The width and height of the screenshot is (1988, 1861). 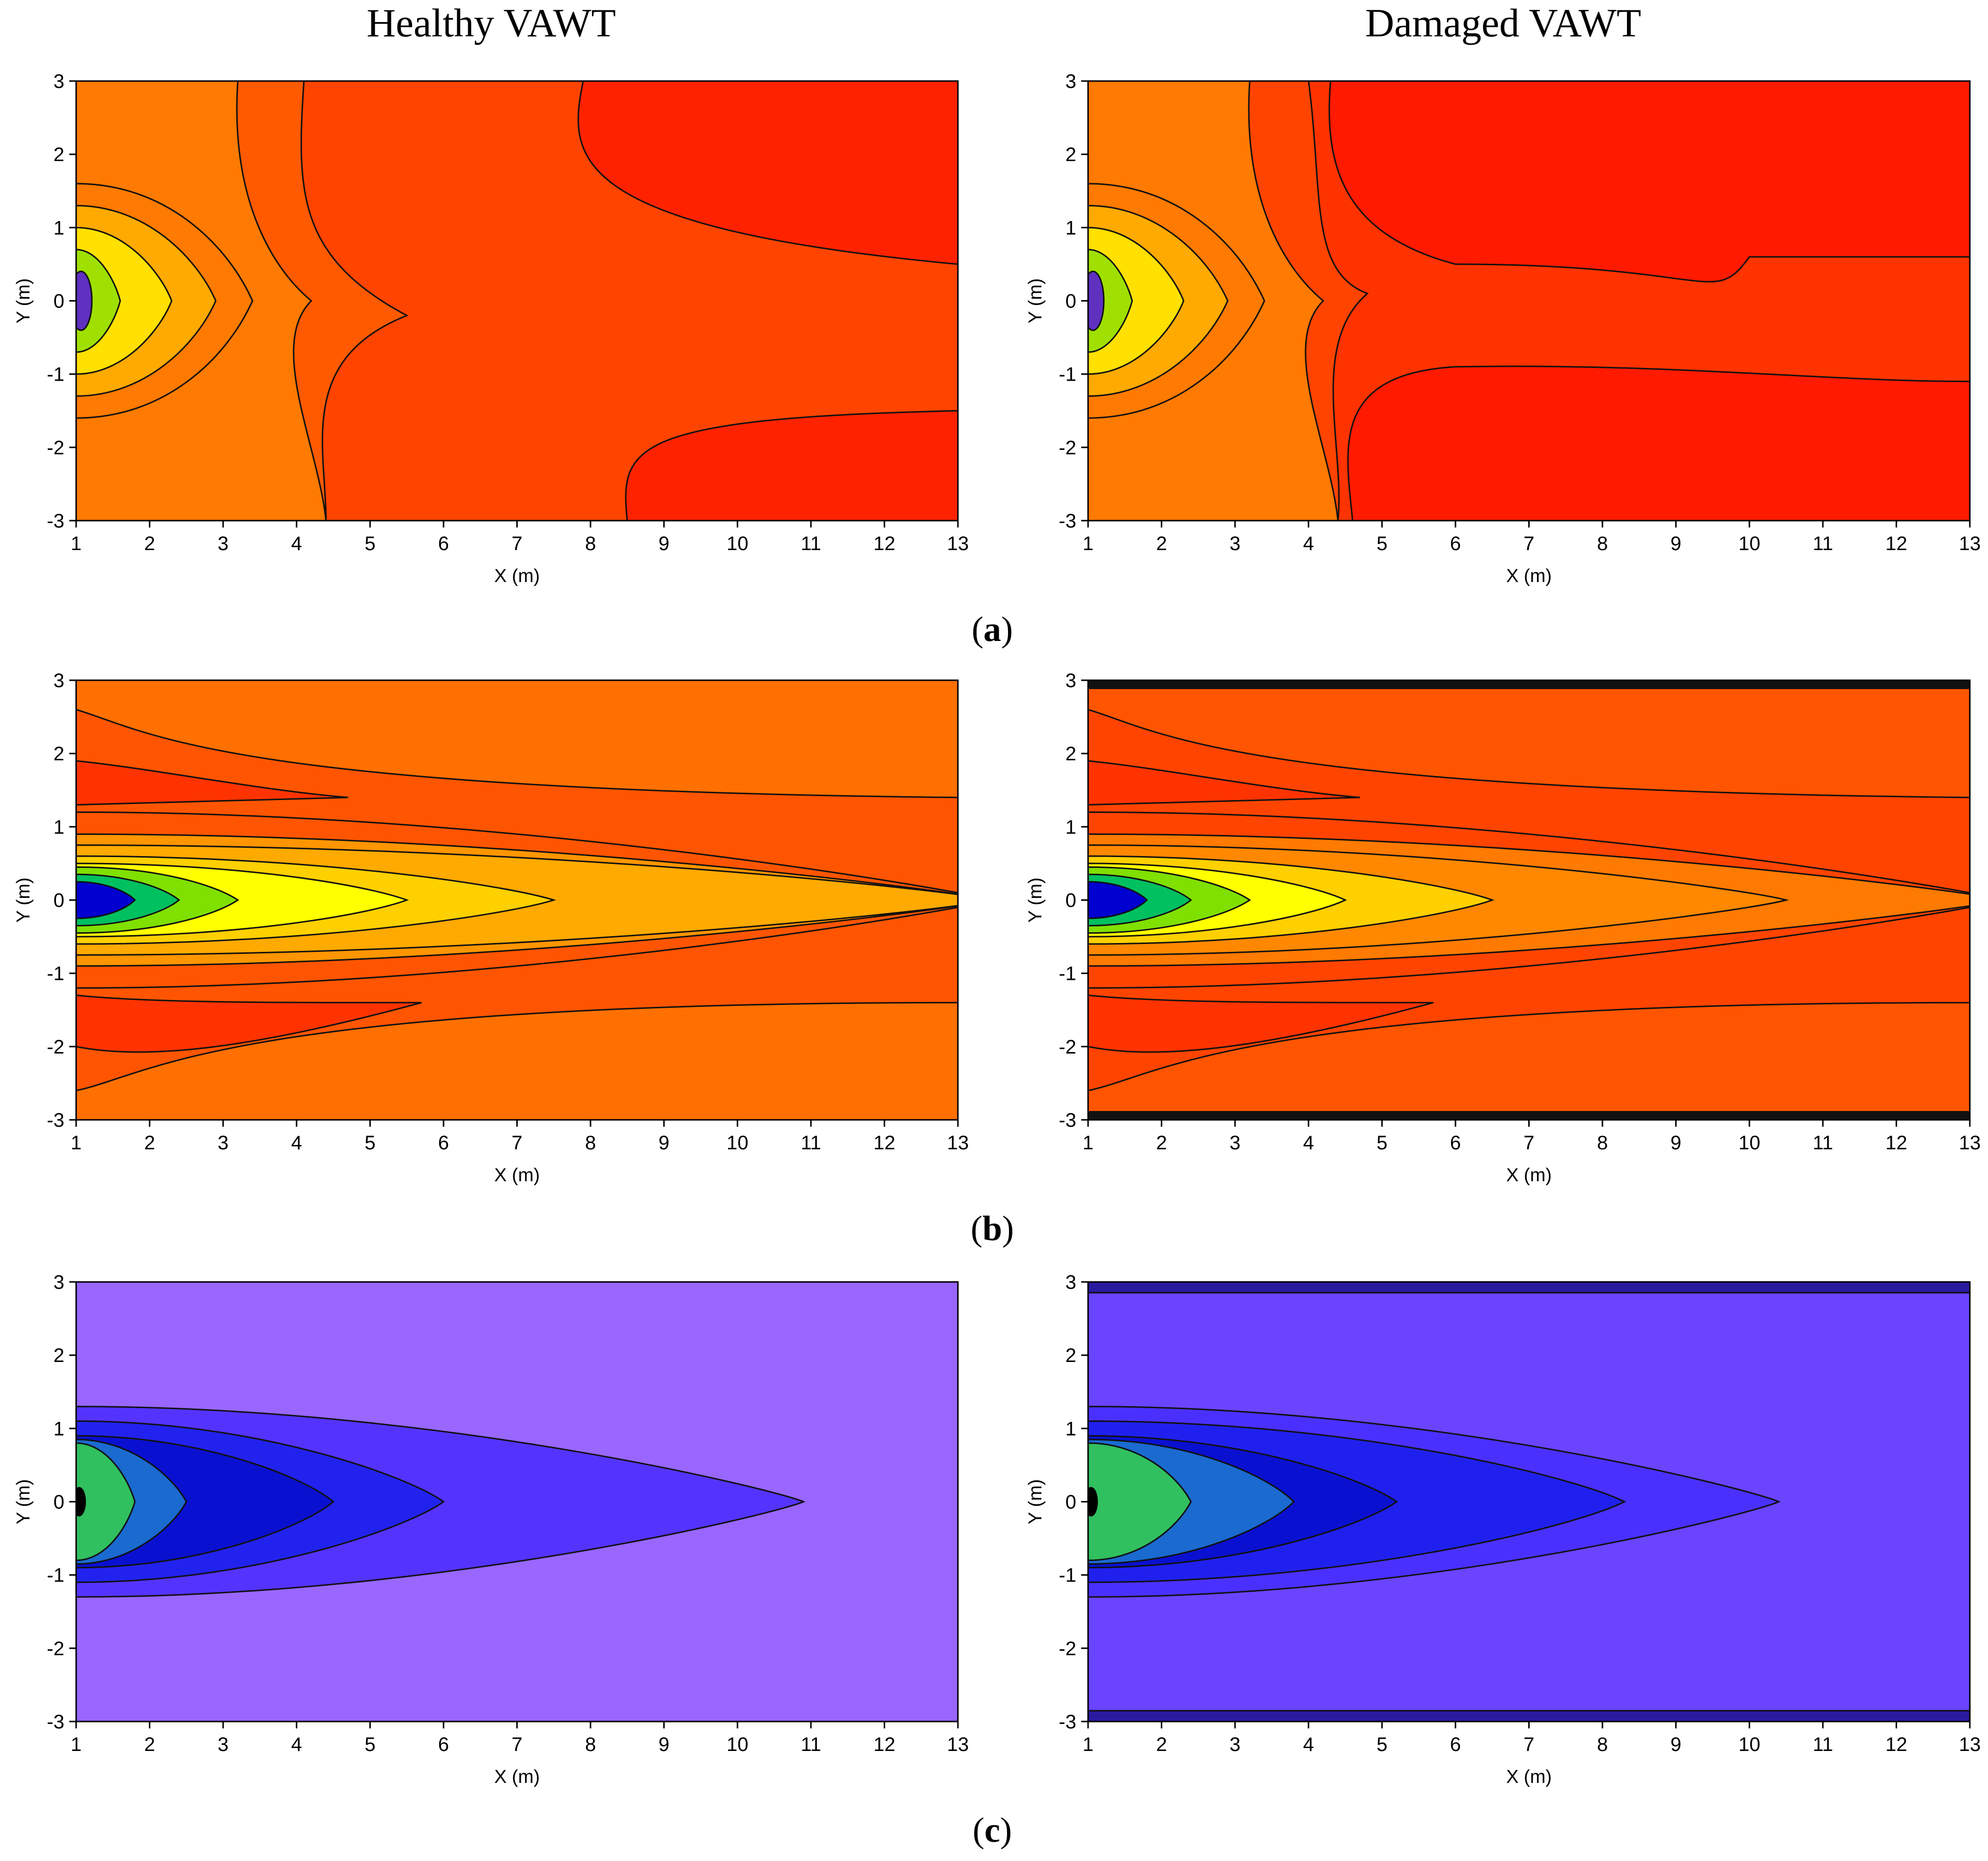 What do you see at coordinates (1503, 22) in the screenshot?
I see `title-damaged: Damaged VAWT` at bounding box center [1503, 22].